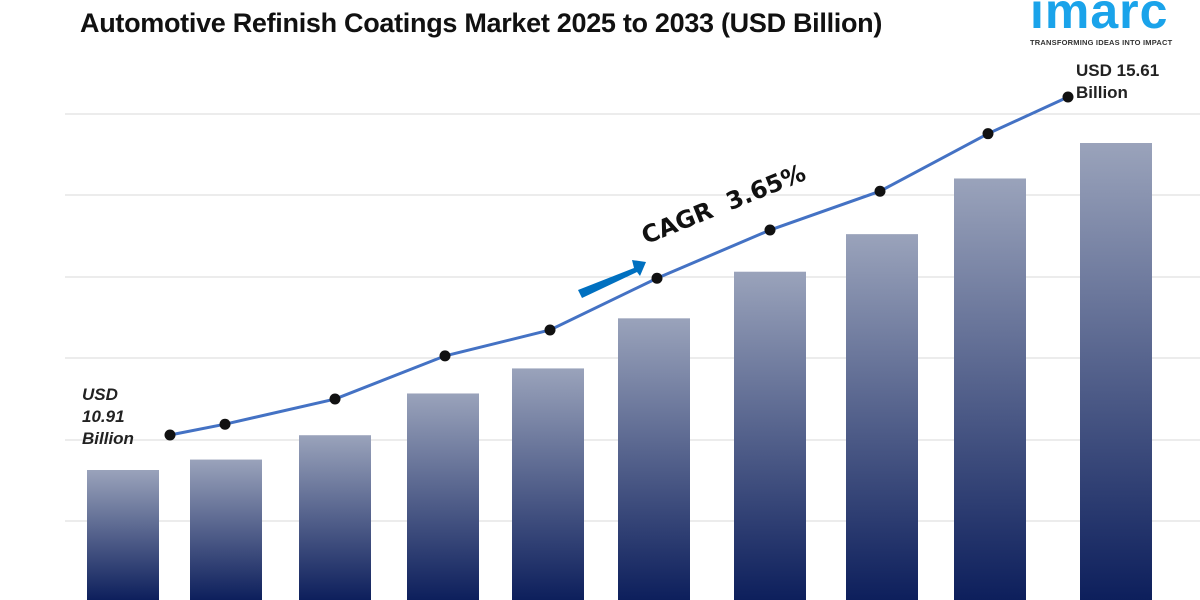  I want to click on cagr-arrow-icon, so click(612, 279).